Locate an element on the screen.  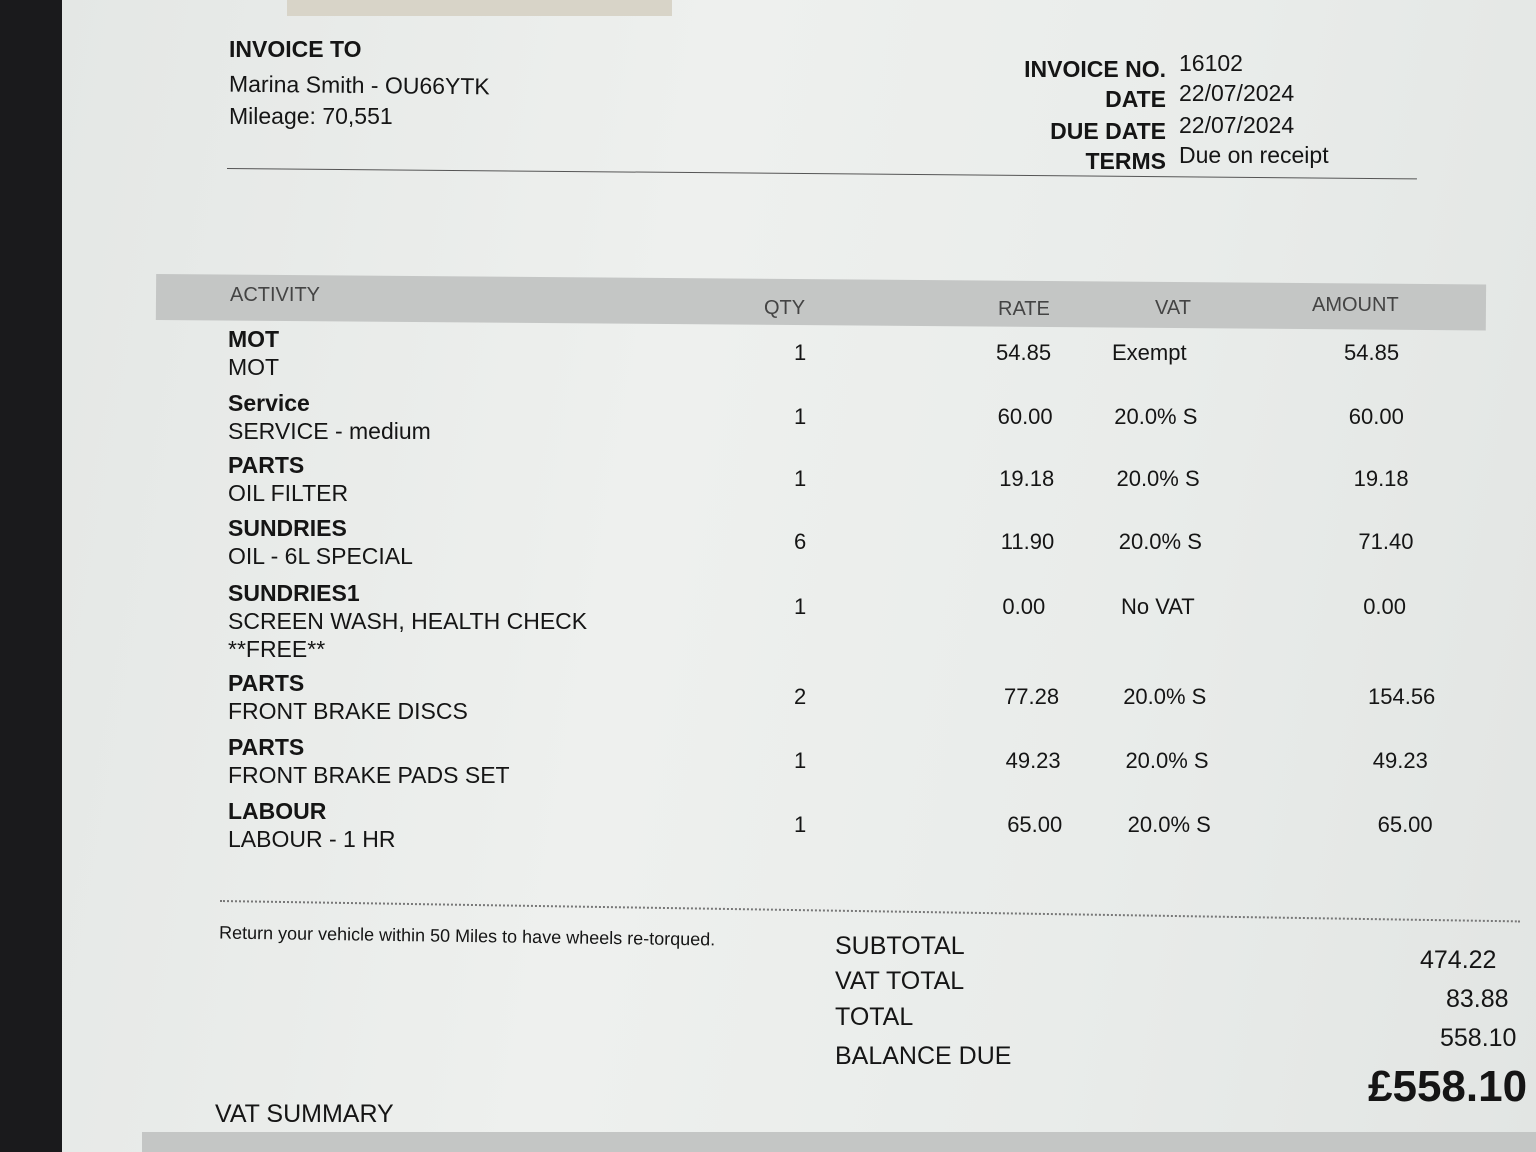
activity-description: SERVICE - medium is located at coordinates (329, 431).